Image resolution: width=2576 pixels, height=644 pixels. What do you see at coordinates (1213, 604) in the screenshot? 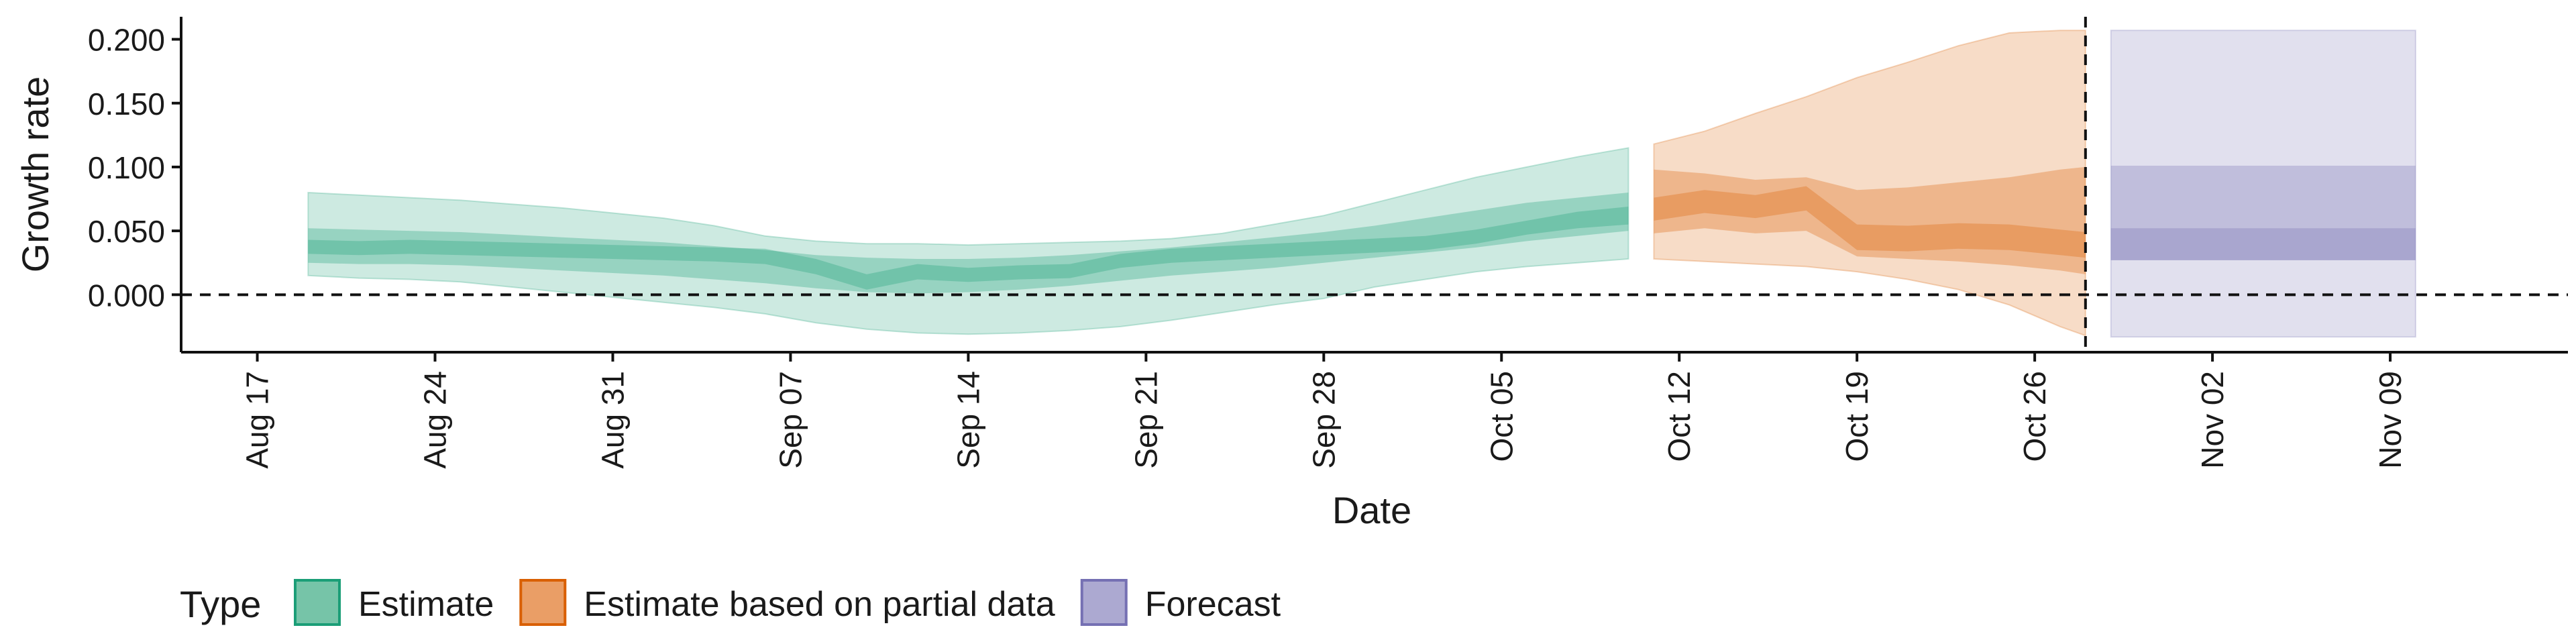
I see `legend-label-2: Forecast` at bounding box center [1213, 604].